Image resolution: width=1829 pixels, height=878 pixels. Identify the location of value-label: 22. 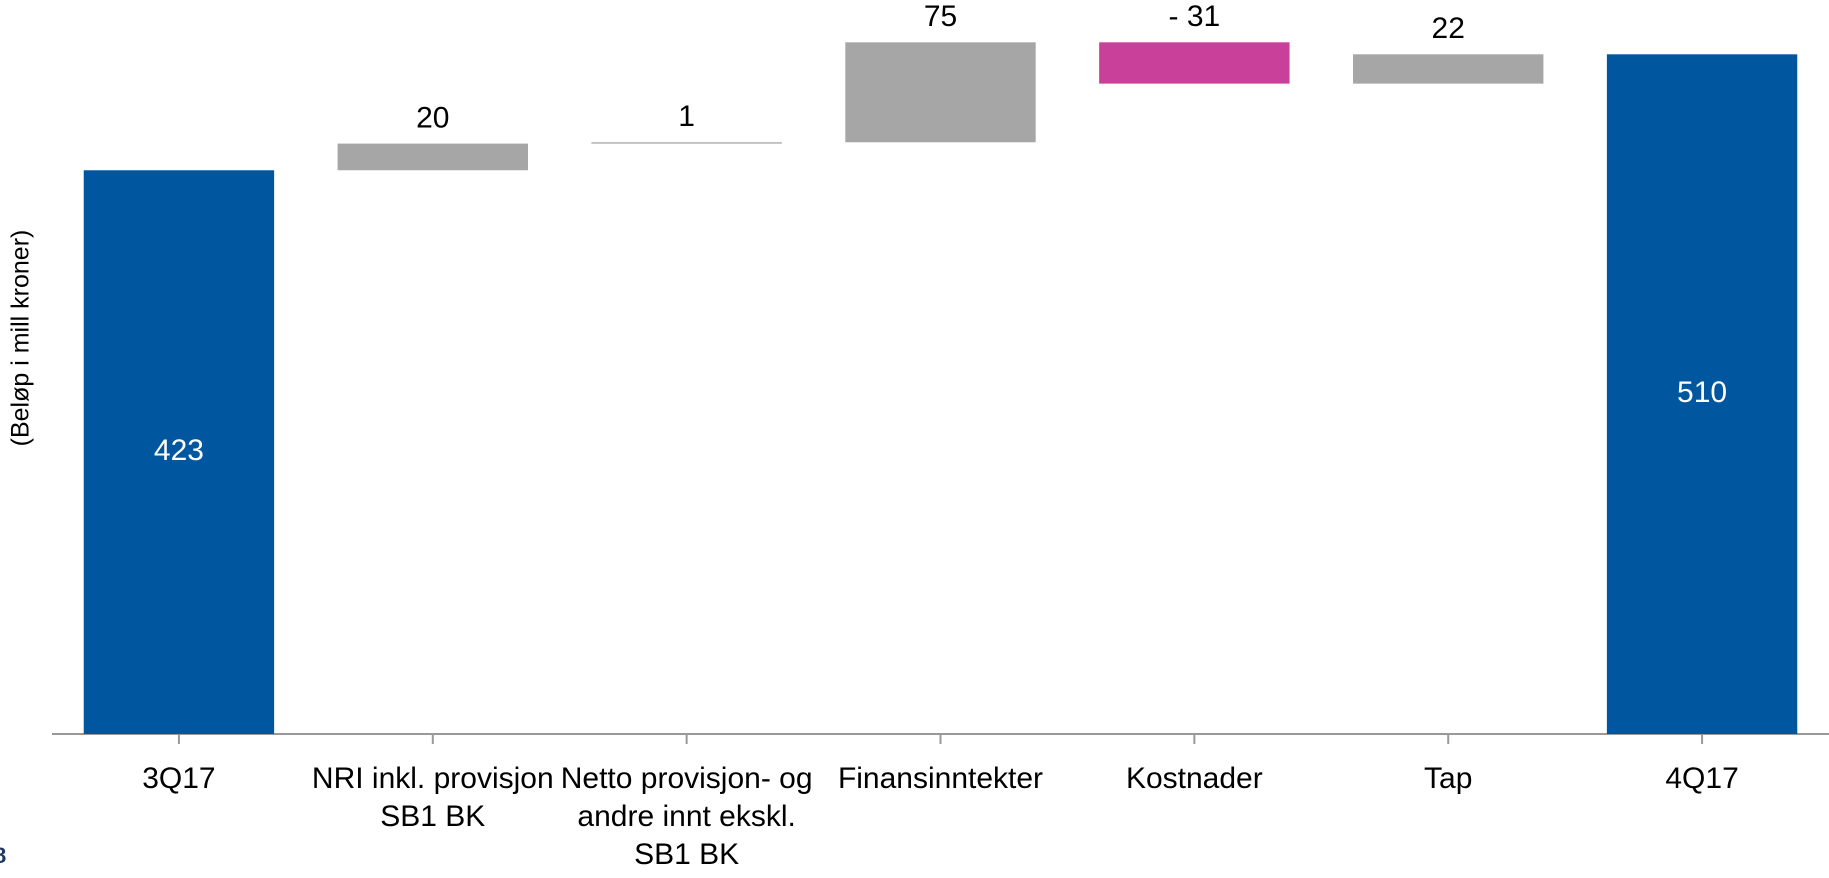
(1448, 28).